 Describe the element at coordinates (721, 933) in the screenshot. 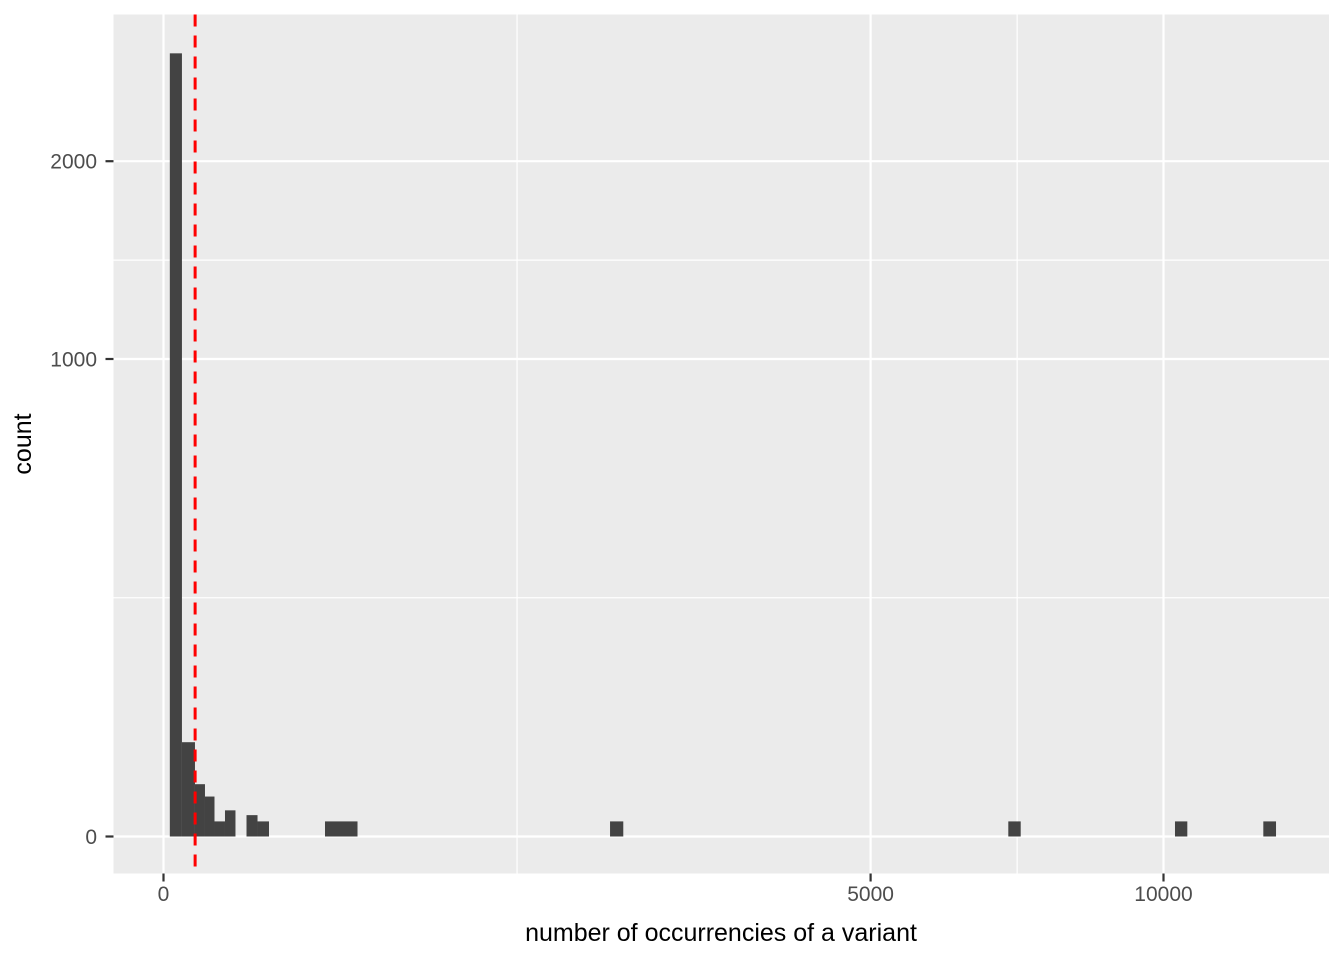

I see `x-axis-title: number of occurrencies of a variant` at that location.